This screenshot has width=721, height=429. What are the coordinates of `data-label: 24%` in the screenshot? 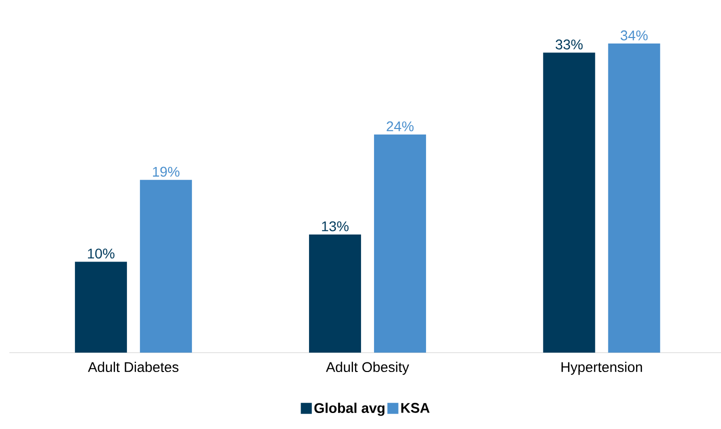 It's located at (400, 126).